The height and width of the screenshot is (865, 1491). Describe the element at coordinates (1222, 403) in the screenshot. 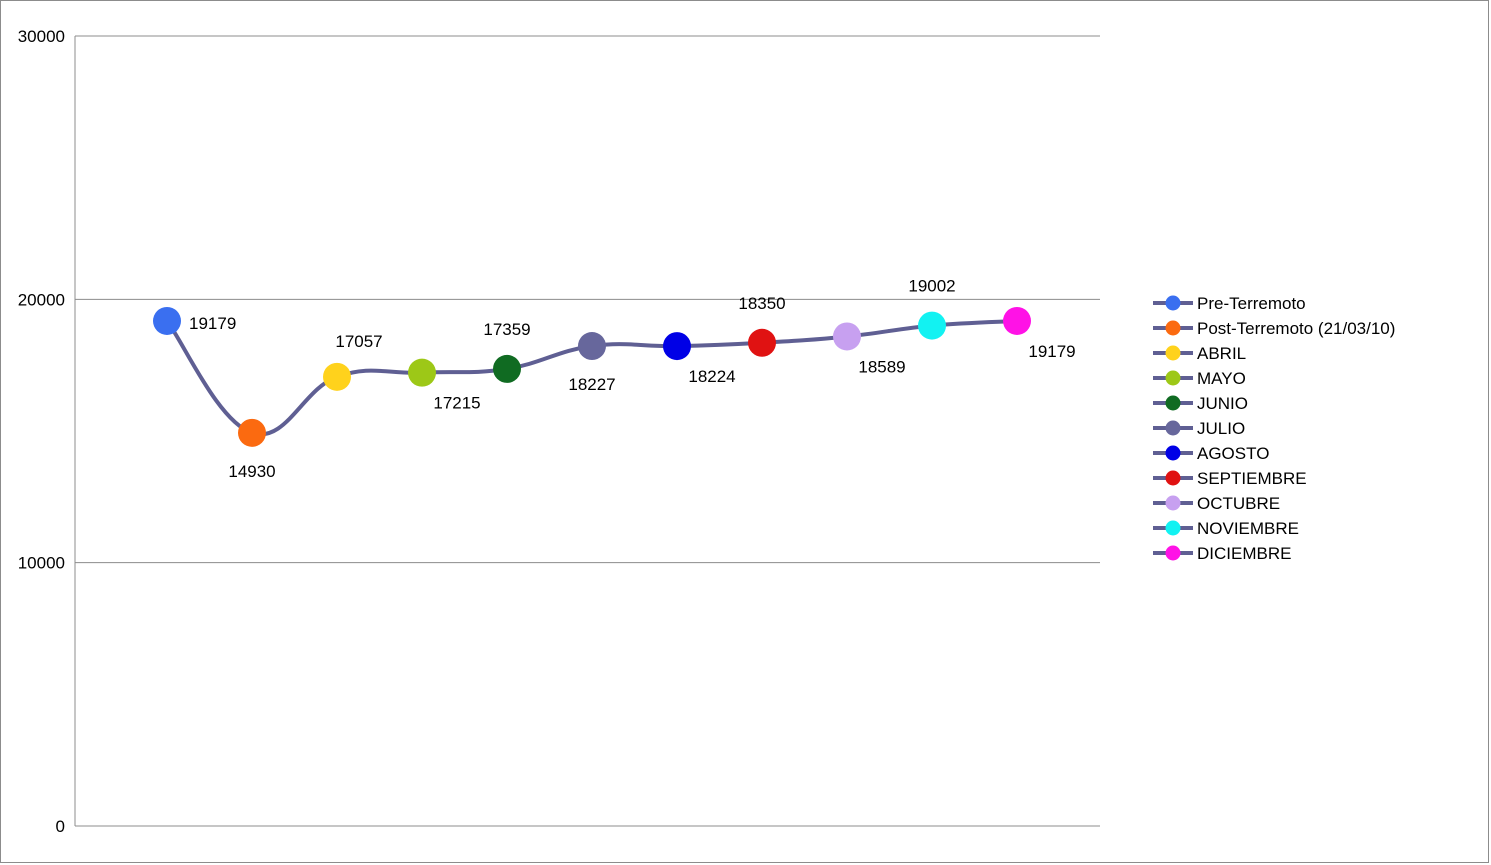

I see `legend-entry-label: JUNIO` at that location.